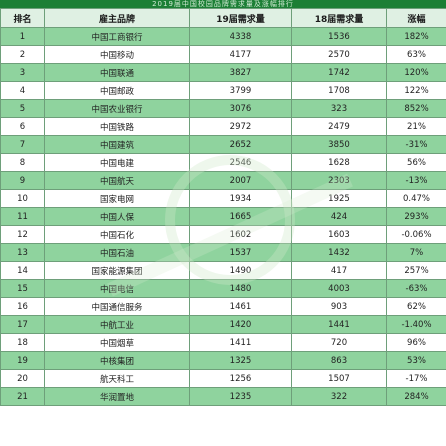 Image resolution: width=446 pixels, height=446 pixels. I want to click on cell-brand: 中国电信, so click(117, 288).